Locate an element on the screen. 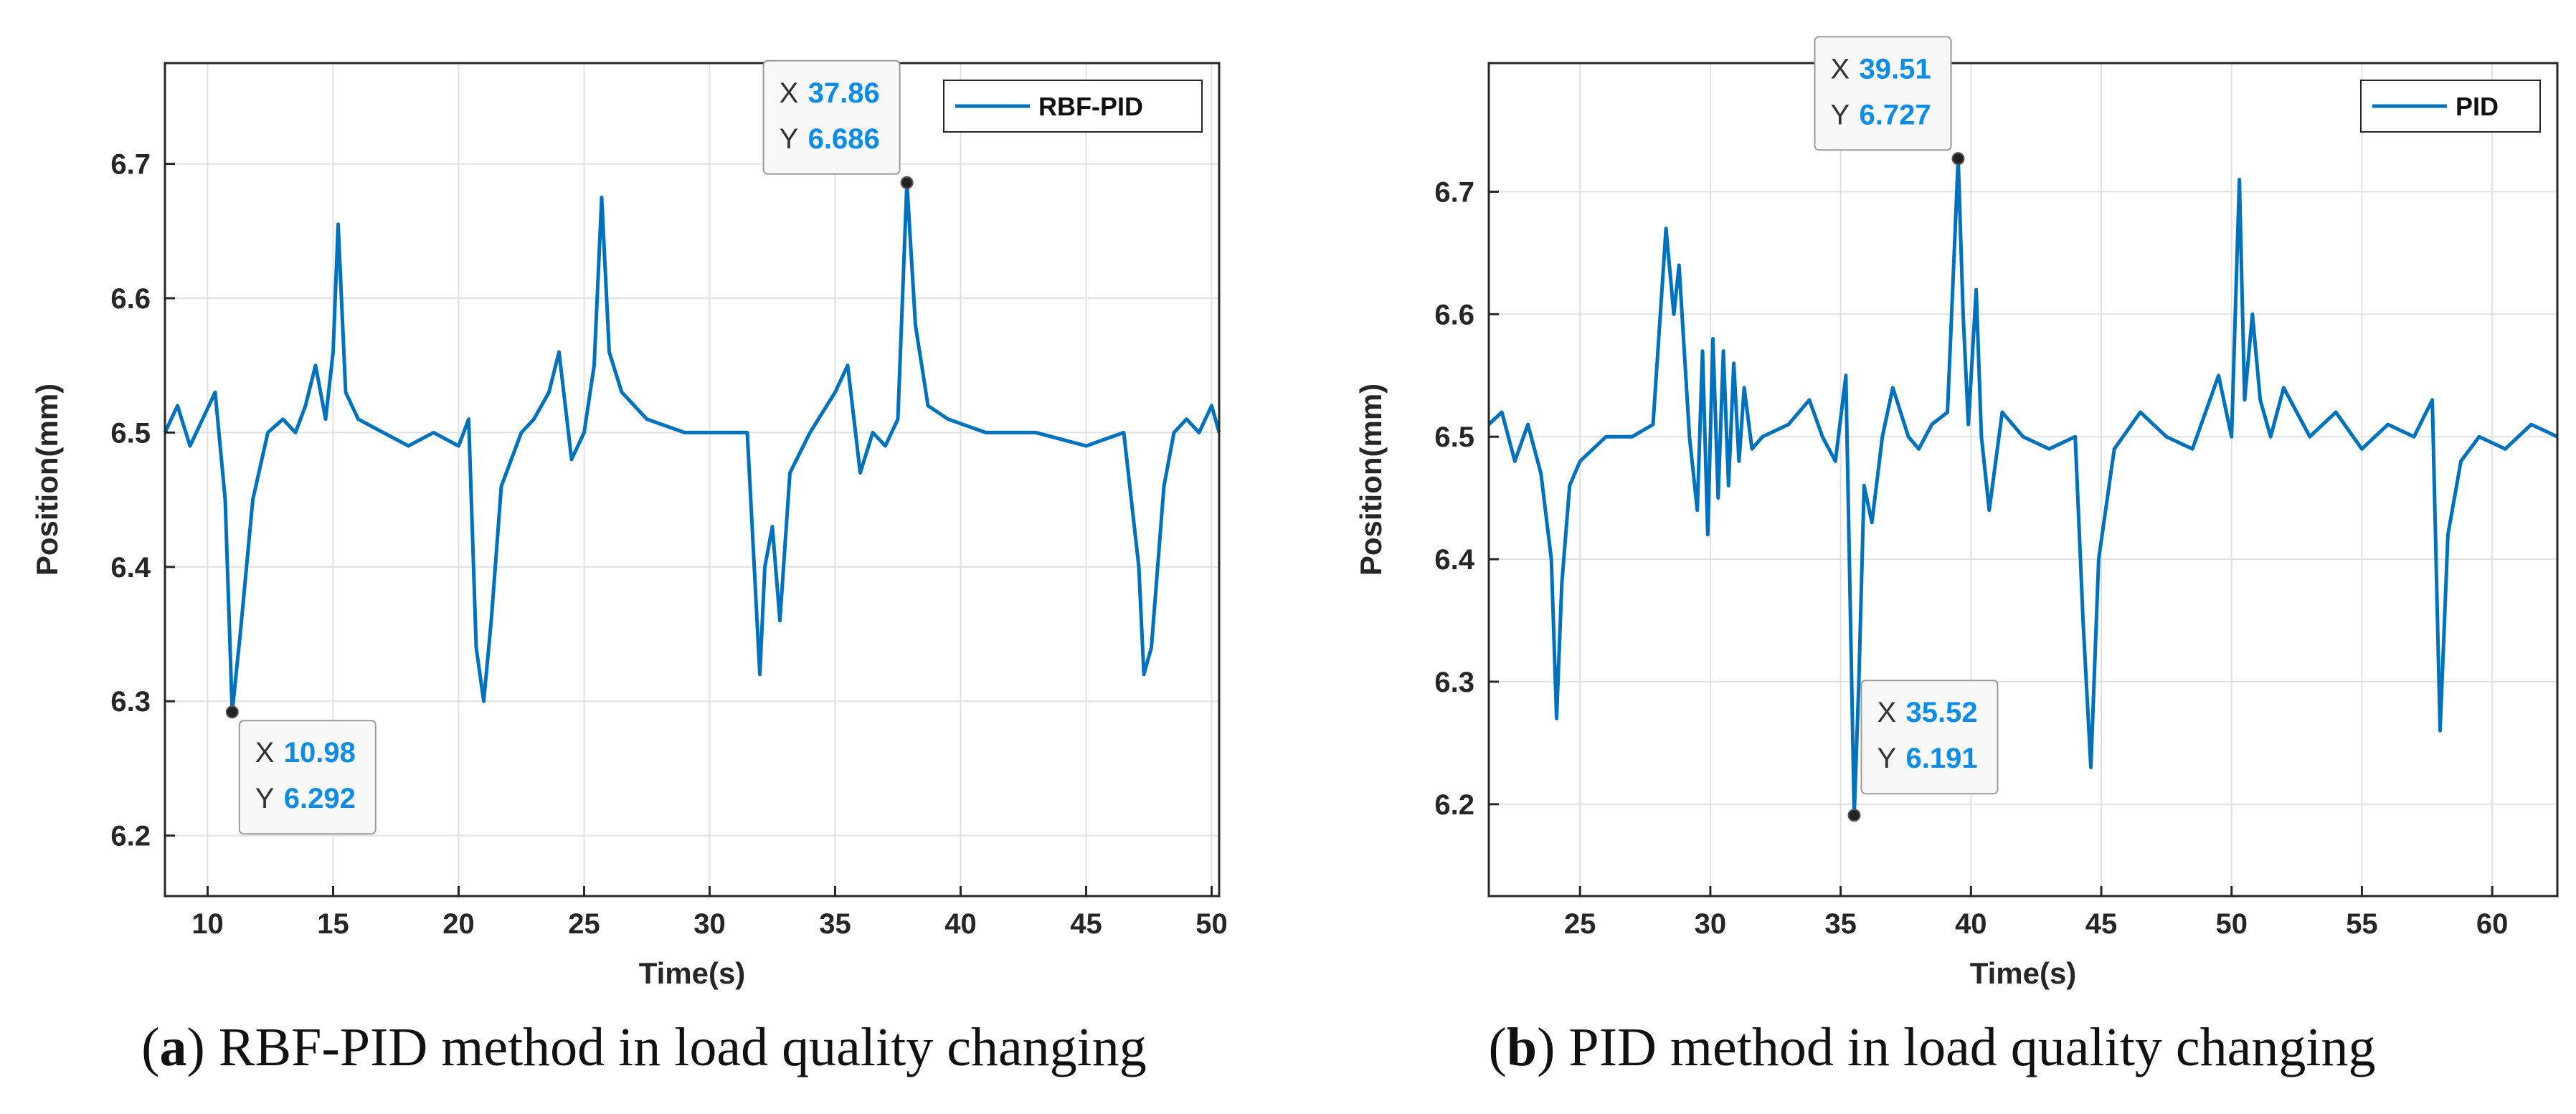 The height and width of the screenshot is (1114, 2576). chart-b-datatip-2: X 35.52 Y 6.191 is located at coordinates (1923, 751).